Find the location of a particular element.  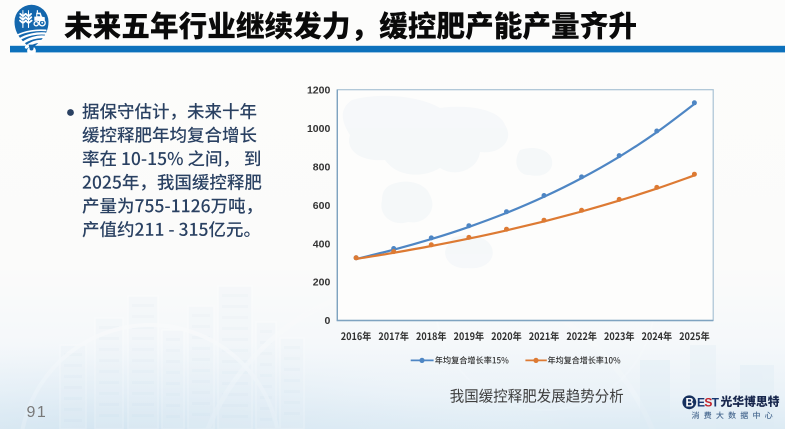

svg-text: 200 is located at coordinates (322, 283).